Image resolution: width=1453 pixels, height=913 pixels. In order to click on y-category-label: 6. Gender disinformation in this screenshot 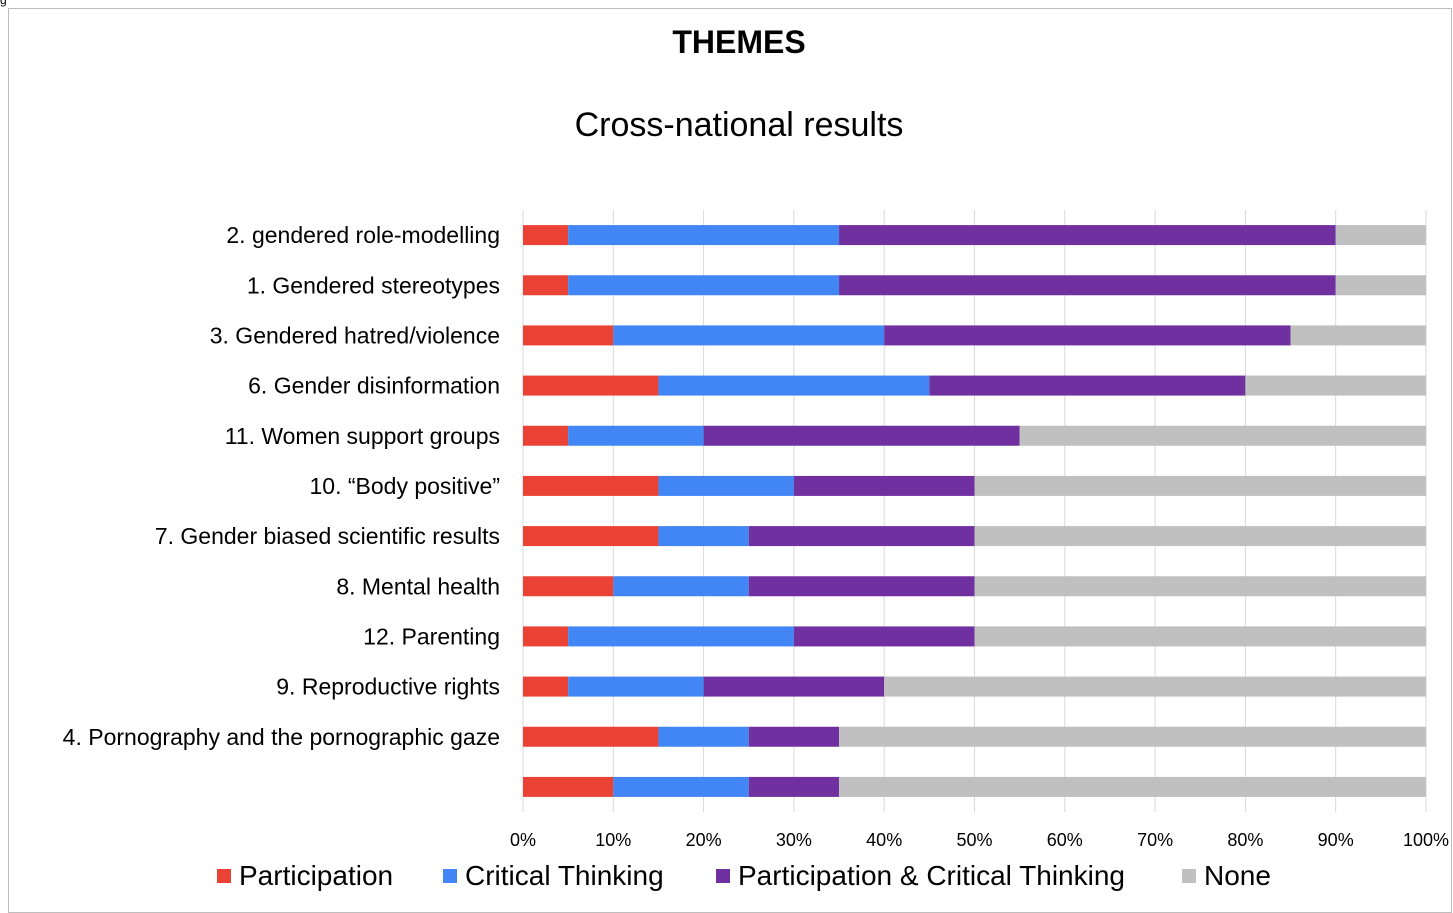, I will do `click(374, 386)`.